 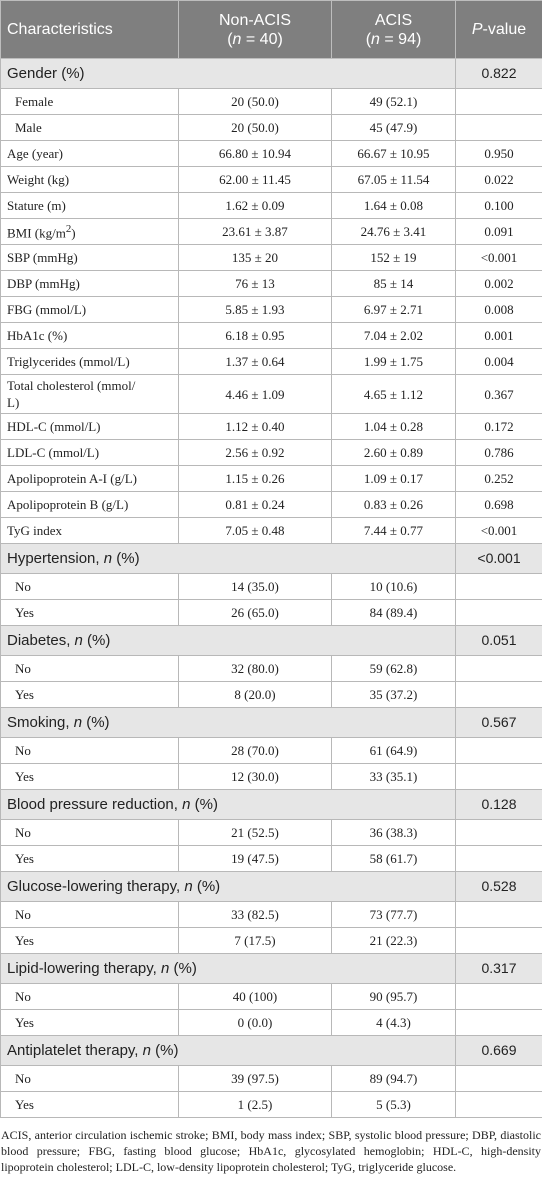 What do you see at coordinates (271, 940) in the screenshot?
I see `table-row: Yes 7 (17.5) 21 (22.3)` at bounding box center [271, 940].